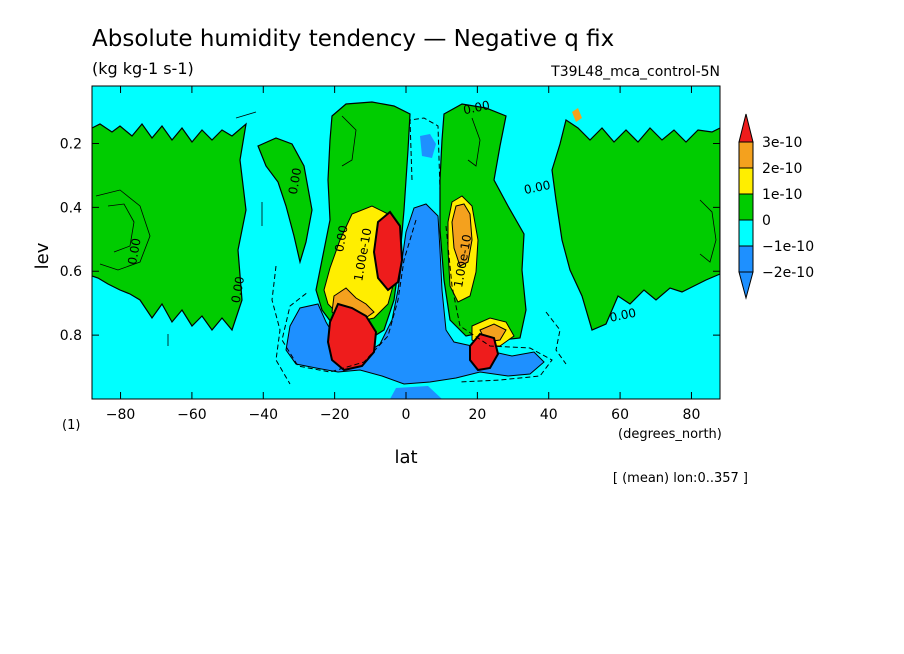 This screenshot has height=654, width=904. Describe the element at coordinates (788, 273) in the screenshot. I see `colorbar-label: −2e-10` at that location.